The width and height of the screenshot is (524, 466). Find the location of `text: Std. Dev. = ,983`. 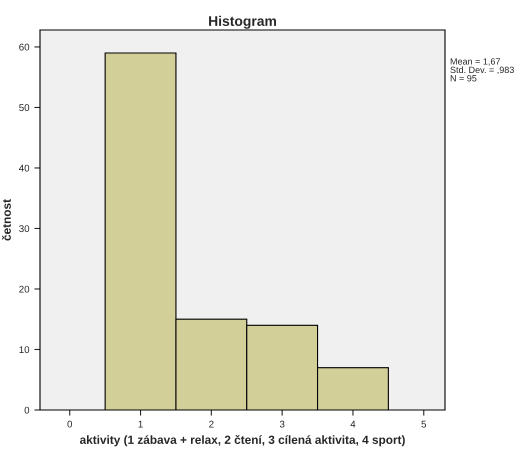

text: Std. Dev. = ,983 is located at coordinates (482, 70).